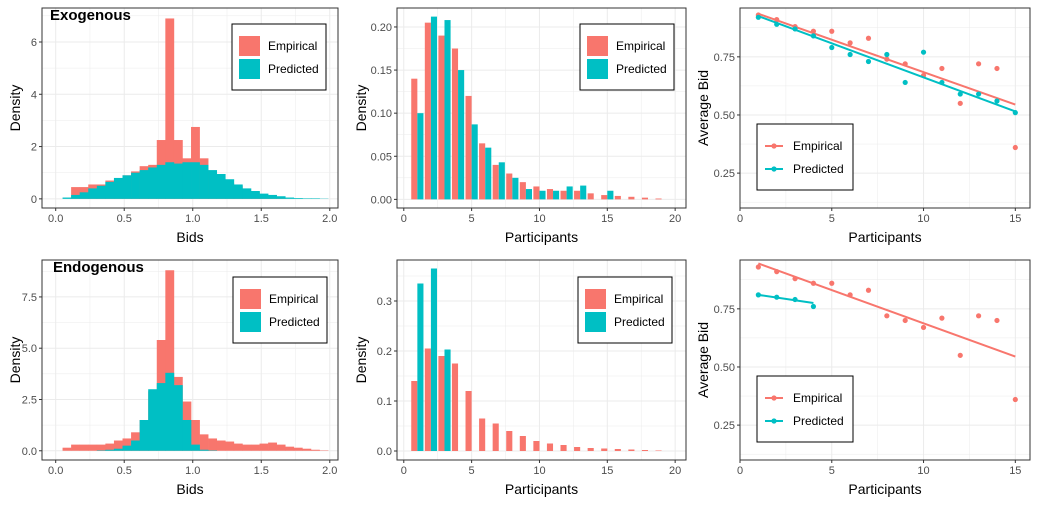 The width and height of the screenshot is (1038, 505). What do you see at coordinates (539, 471) in the screenshot?
I see `x-tick-label: 10` at bounding box center [539, 471].